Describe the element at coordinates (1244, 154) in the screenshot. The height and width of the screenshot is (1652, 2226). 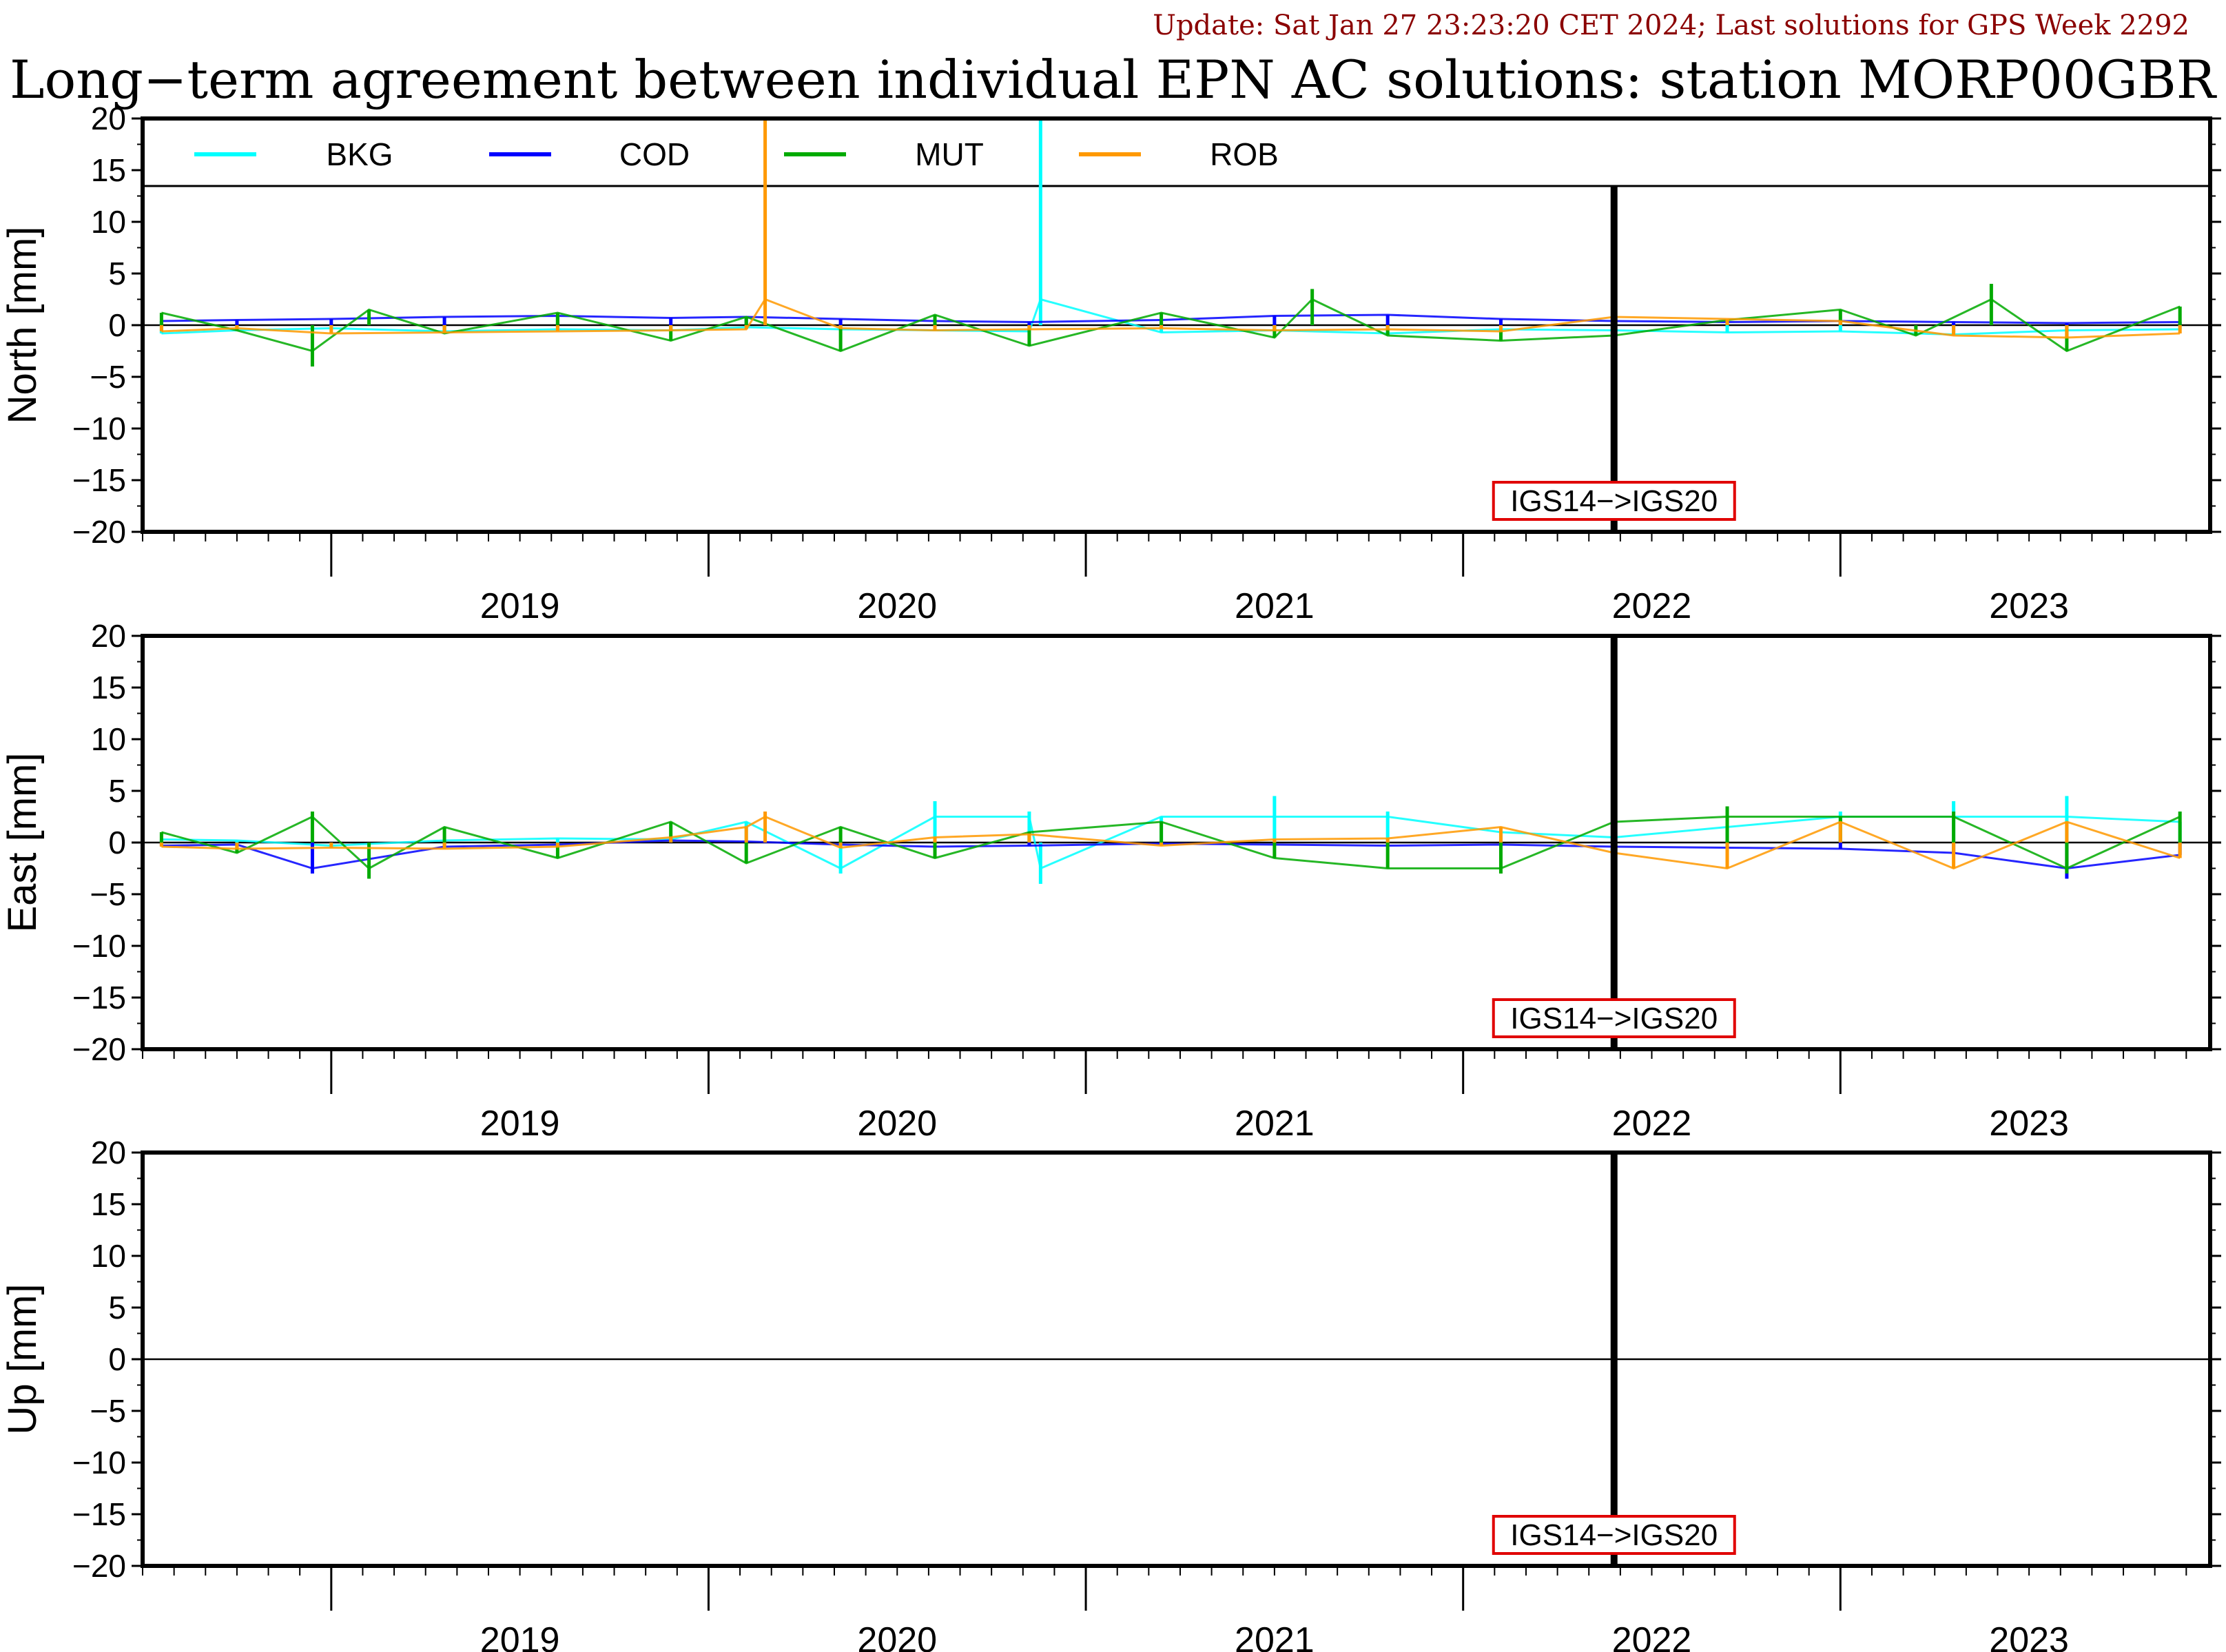
I see `legend-label-rob: ROB` at that location.